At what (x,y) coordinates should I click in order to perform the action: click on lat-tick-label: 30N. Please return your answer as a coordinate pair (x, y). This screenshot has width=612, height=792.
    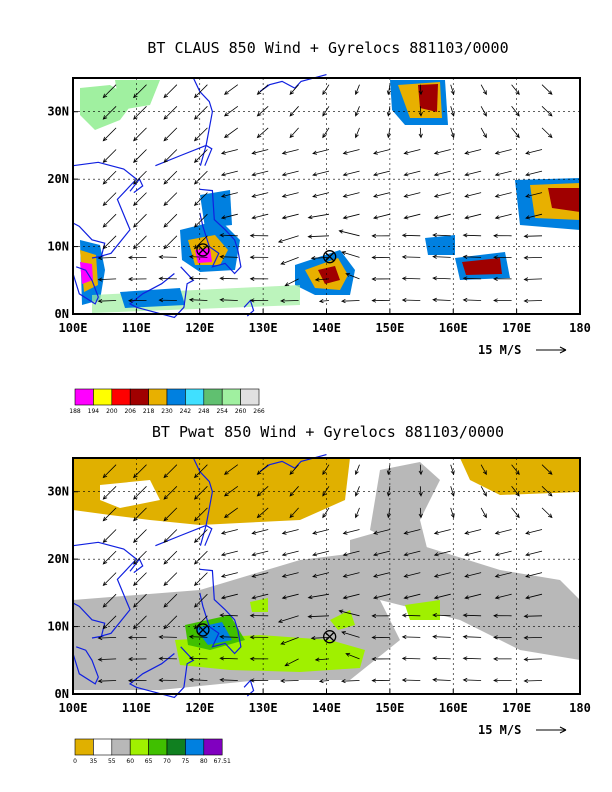
    Looking at the image, I should click on (58, 492).